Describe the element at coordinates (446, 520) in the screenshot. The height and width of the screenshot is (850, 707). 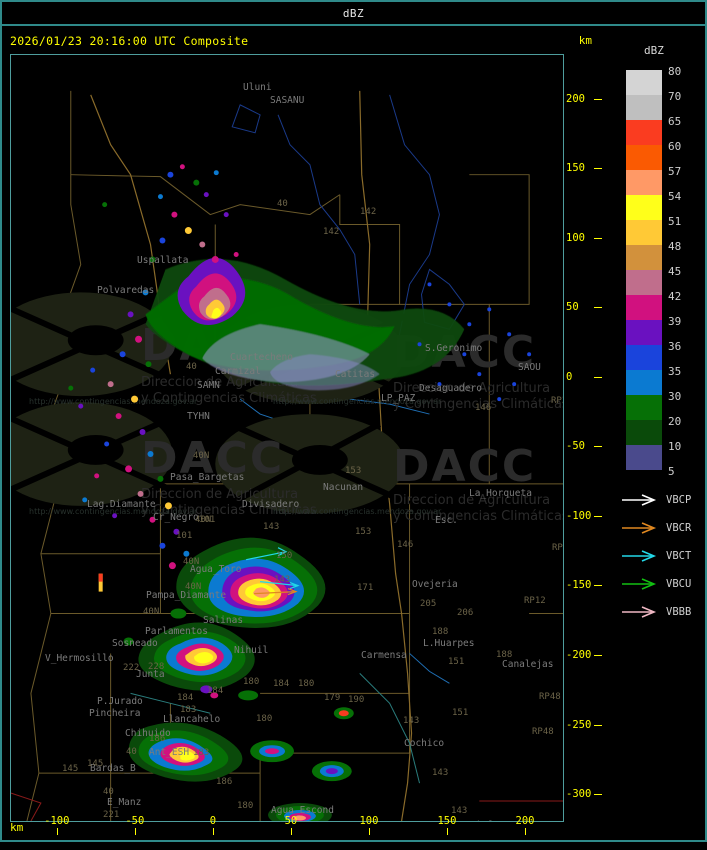
I see `place-label: Esc.` at that location.